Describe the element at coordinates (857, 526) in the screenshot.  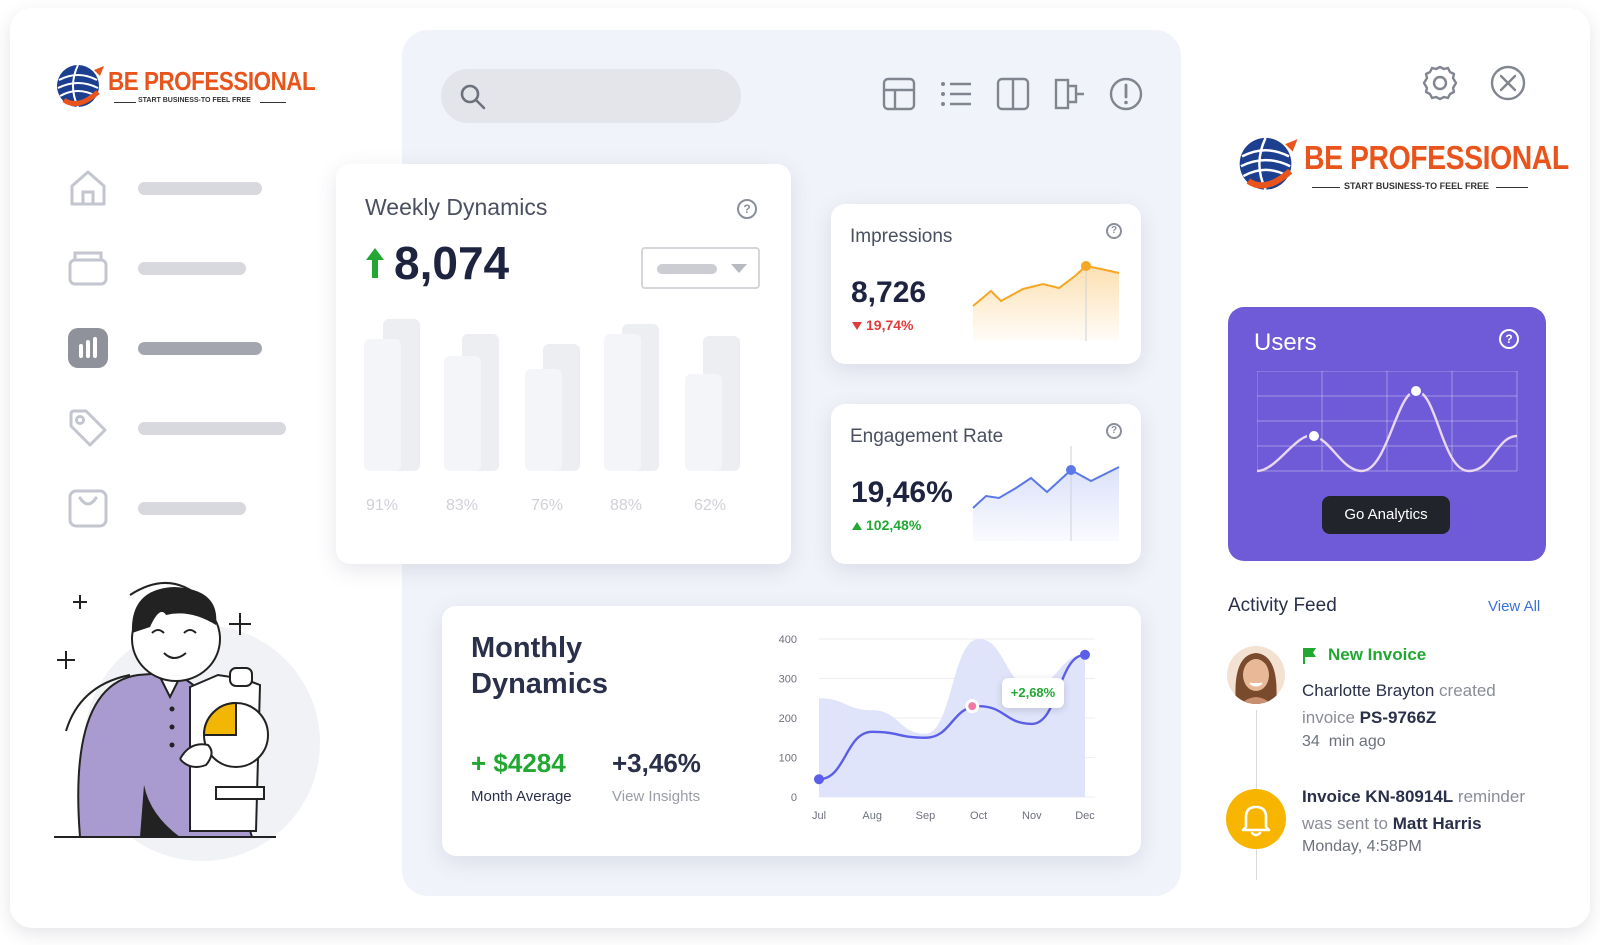
I see `arrow-up-small-icon` at that location.